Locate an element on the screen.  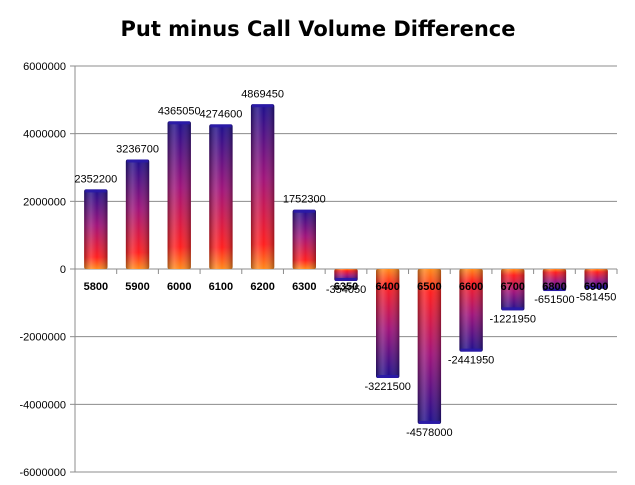
x-tick-label: 6800 is located at coordinates (554, 287).